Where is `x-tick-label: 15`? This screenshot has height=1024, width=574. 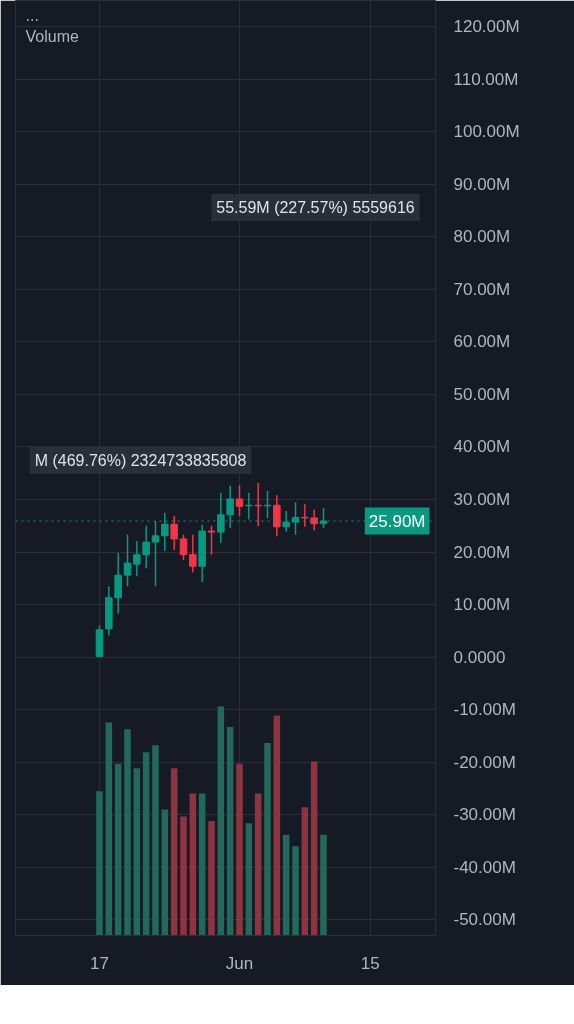 x-tick-label: 15 is located at coordinates (370, 963).